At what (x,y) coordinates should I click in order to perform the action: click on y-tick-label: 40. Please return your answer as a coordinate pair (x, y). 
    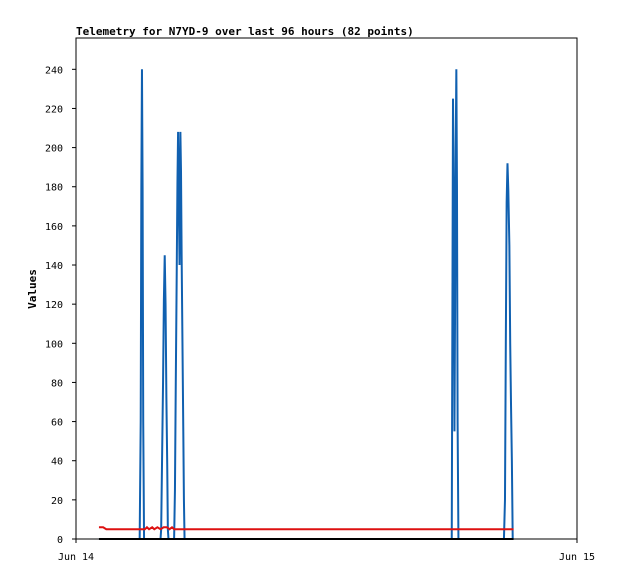
    Looking at the image, I should click on (57, 462).